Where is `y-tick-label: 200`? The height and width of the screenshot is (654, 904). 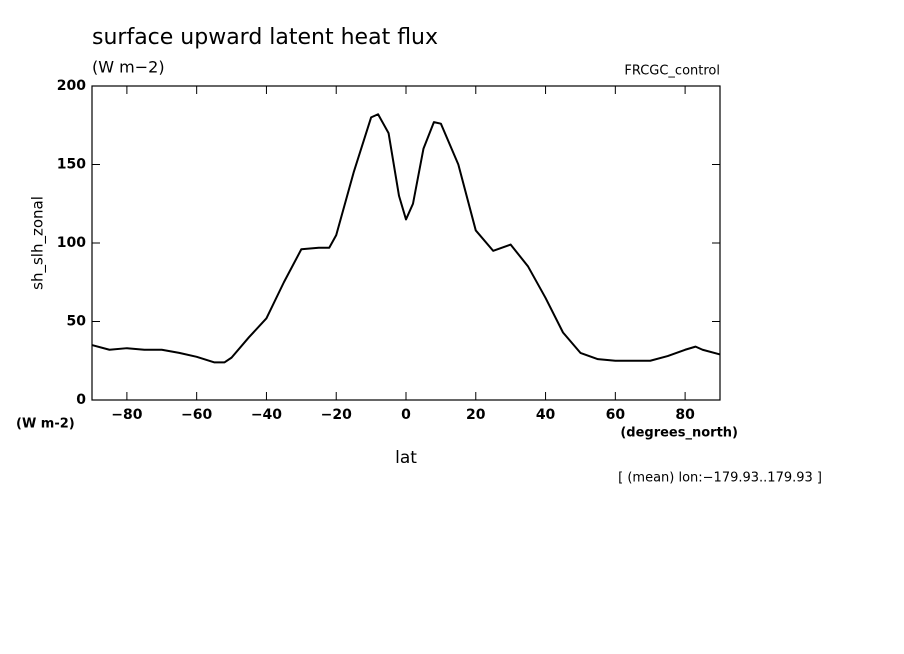
y-tick-label: 200 is located at coordinates (71, 86).